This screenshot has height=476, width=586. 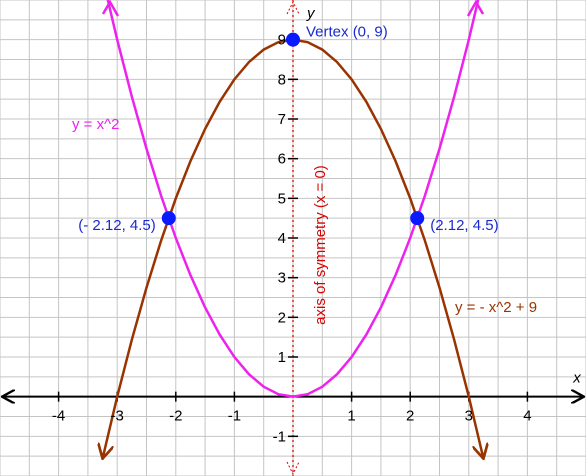 I want to click on y-tick-label: 8, so click(x=282, y=79).